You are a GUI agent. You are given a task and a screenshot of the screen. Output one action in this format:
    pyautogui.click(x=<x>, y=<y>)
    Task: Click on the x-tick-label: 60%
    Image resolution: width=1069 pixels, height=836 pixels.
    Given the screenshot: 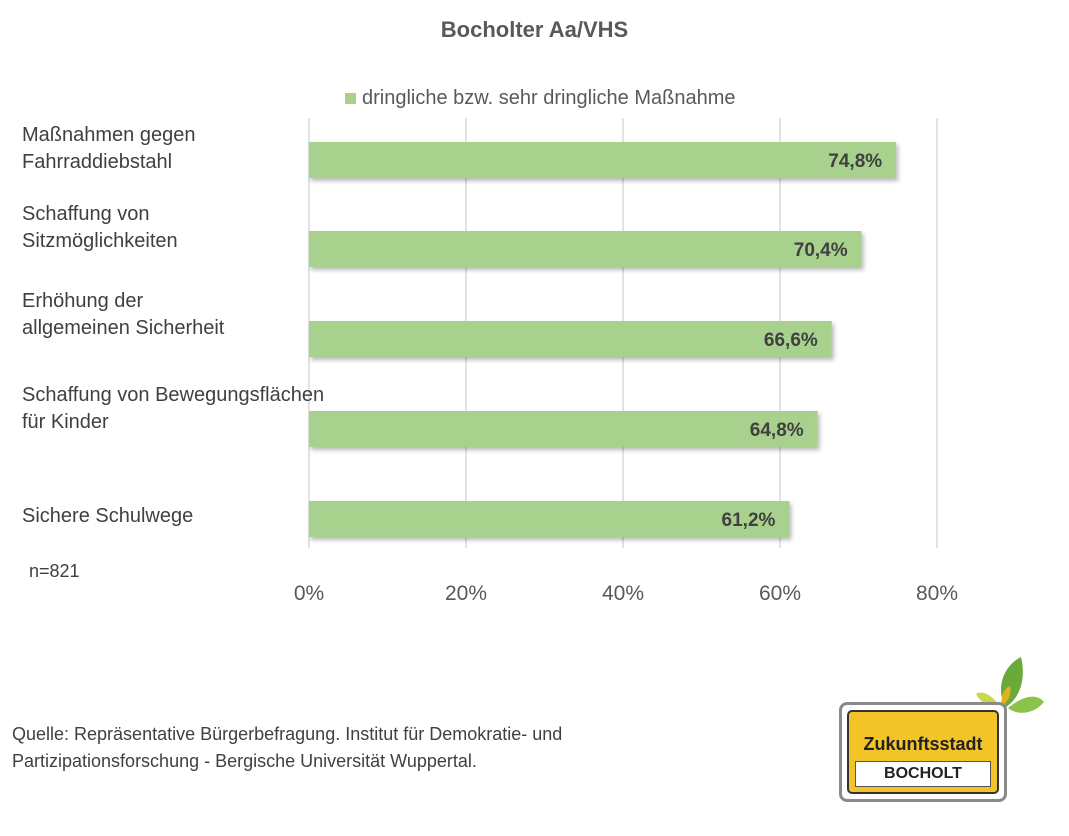 What is the action you would take?
    pyautogui.click(x=780, y=593)
    